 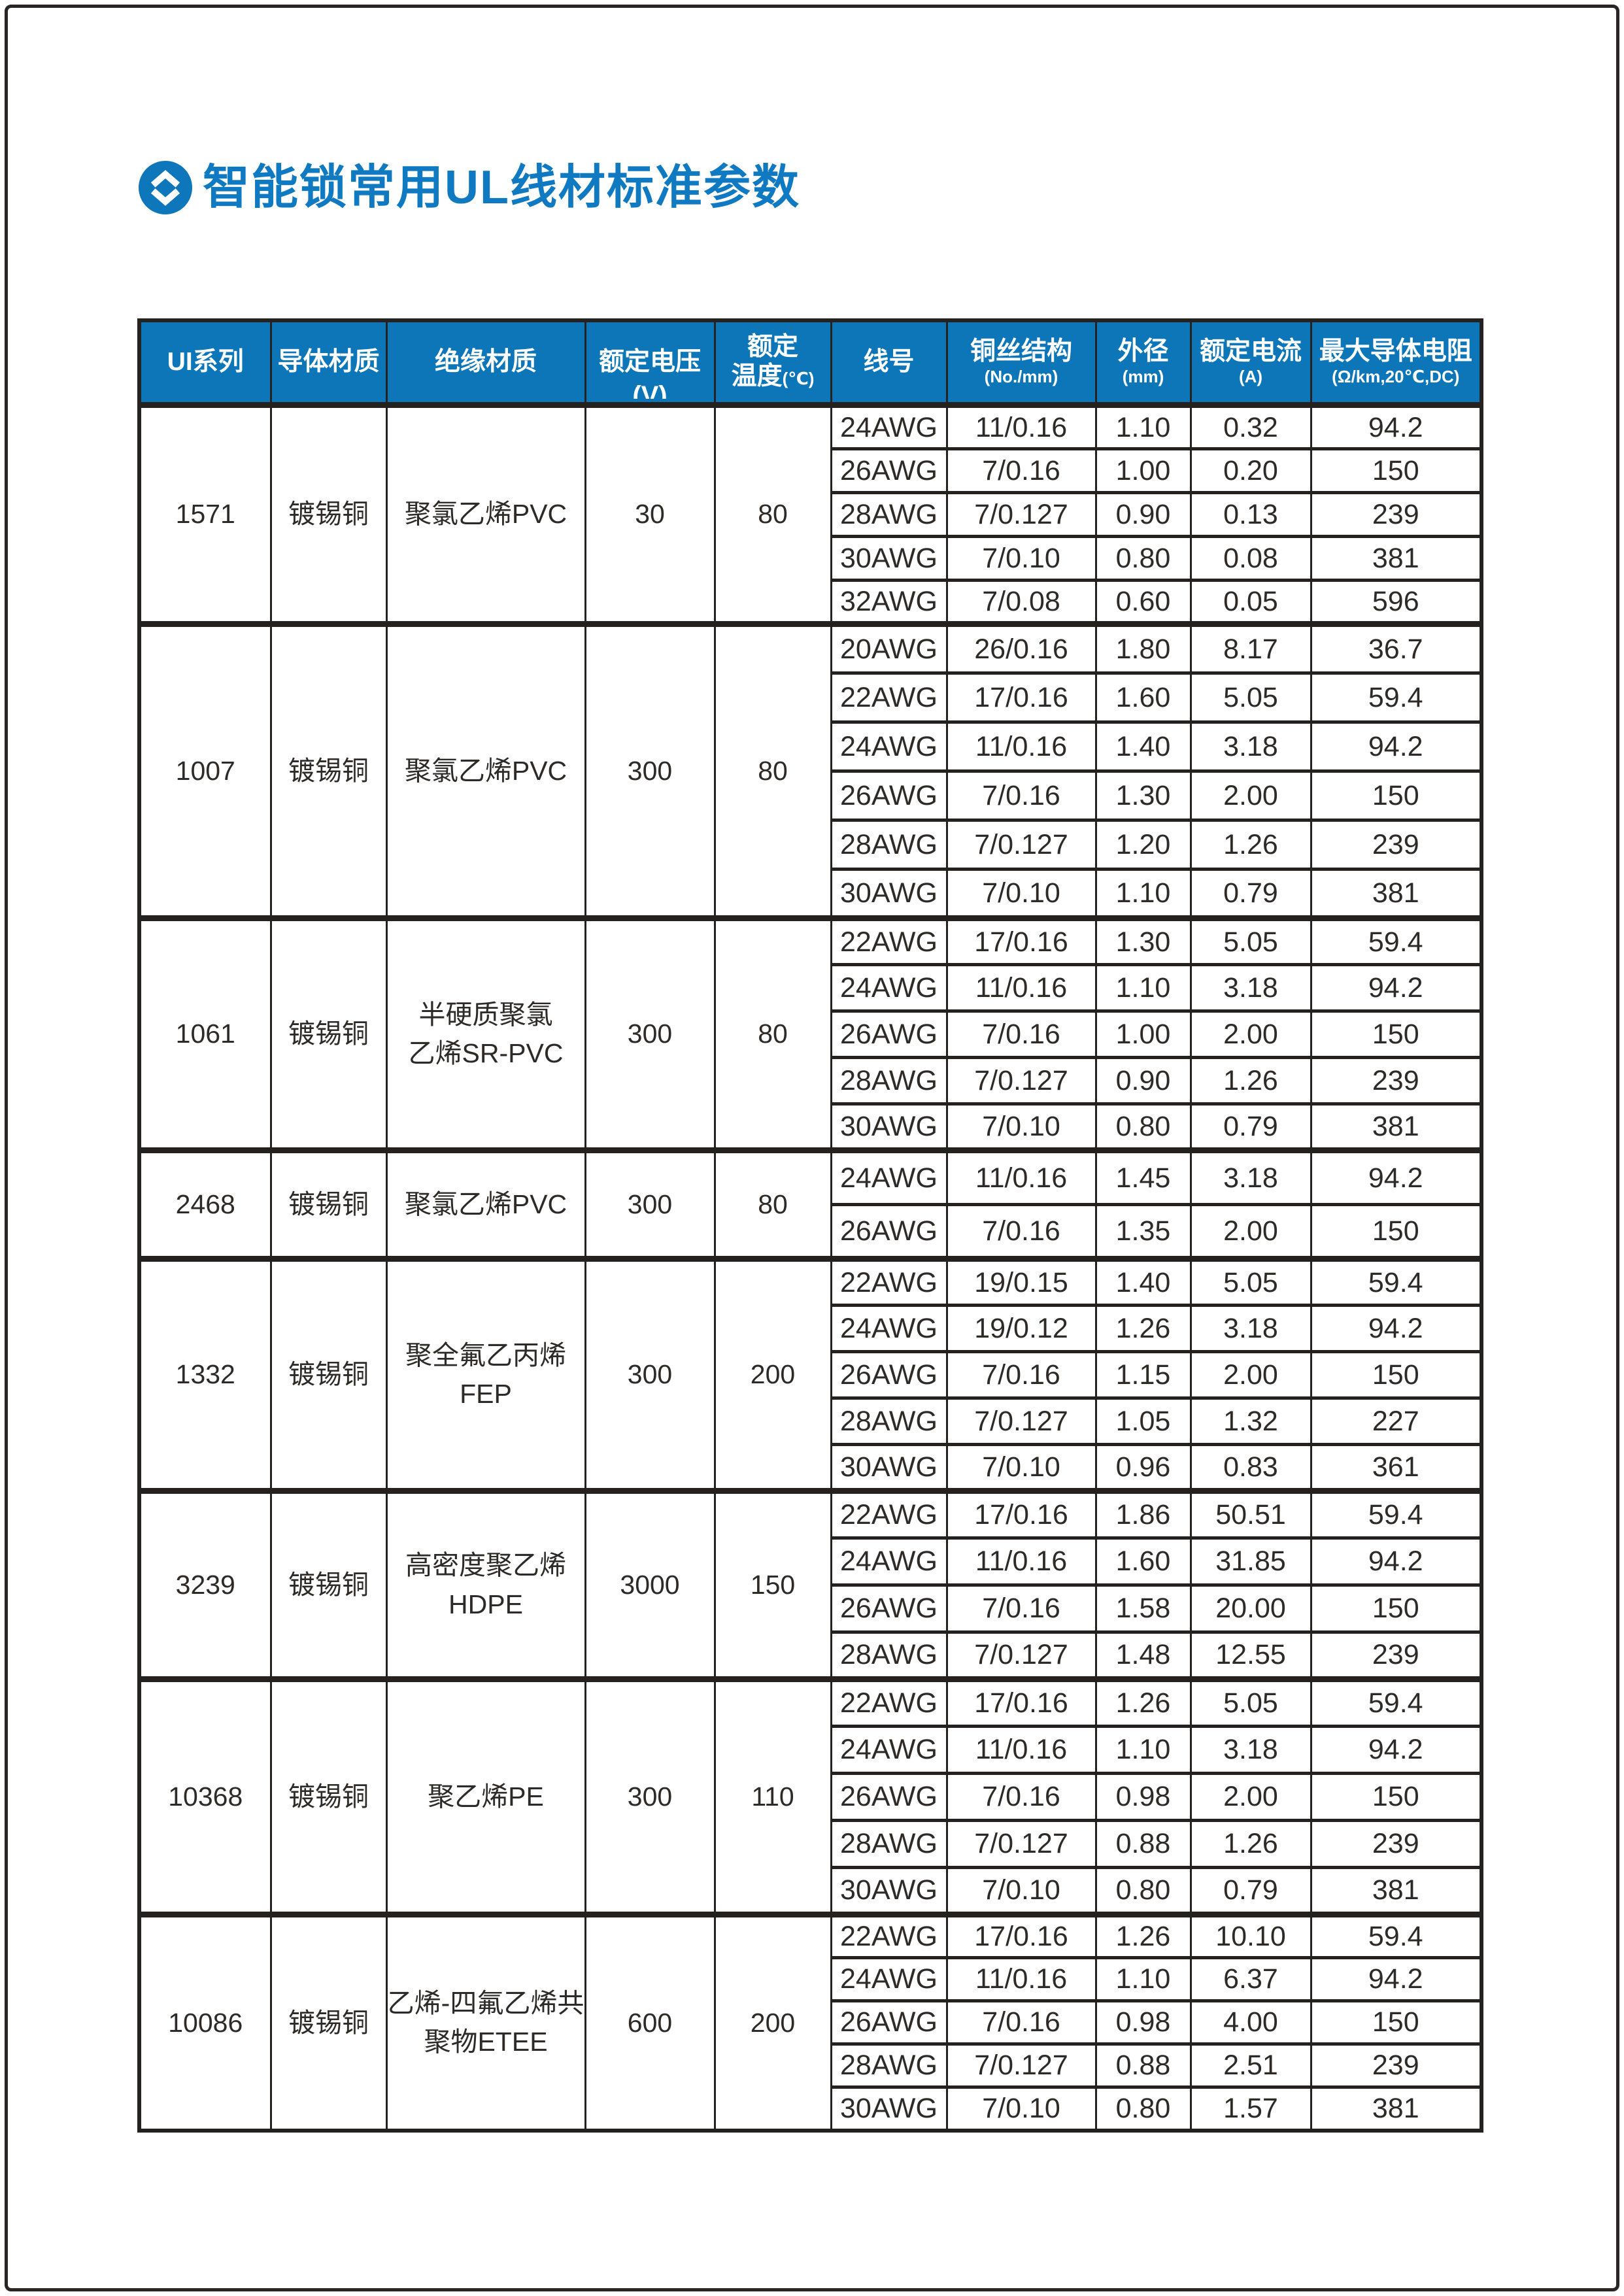 I want to click on current-cell: 2.00, so click(x=1250, y=794).